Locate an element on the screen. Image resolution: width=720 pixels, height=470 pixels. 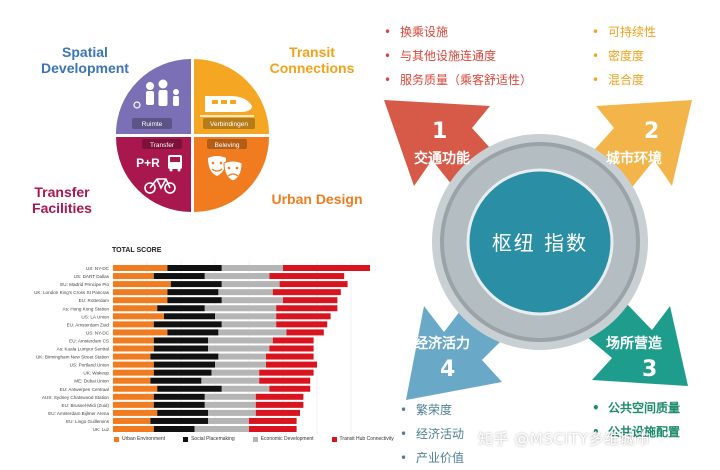
transit-connections-label: Transit Connections is located at coordinates (312, 60).